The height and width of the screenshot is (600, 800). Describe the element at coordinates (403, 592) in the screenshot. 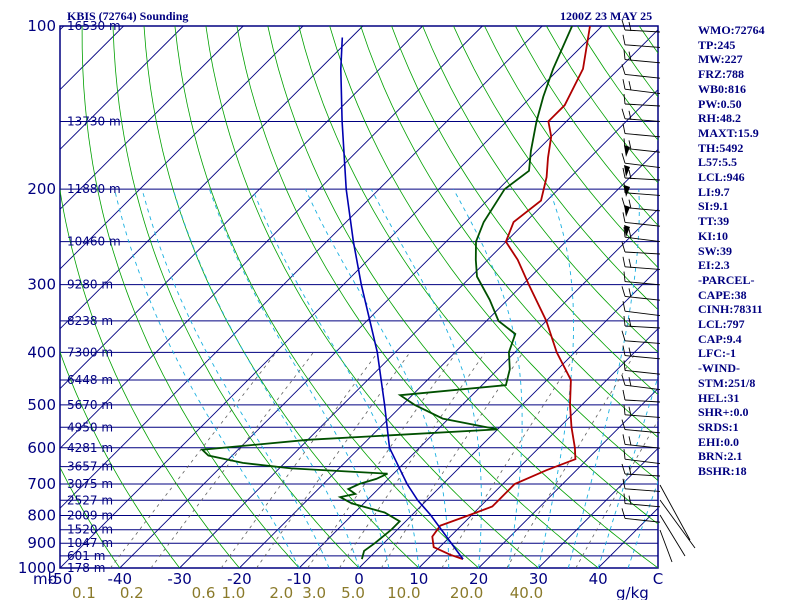

I see `mixing-ratio-tick-label: 10.0` at that location.